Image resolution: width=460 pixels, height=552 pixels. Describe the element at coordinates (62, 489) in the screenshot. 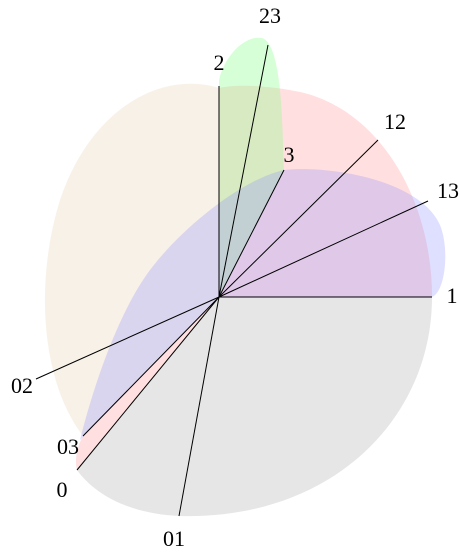

I see `ray-label: 0` at that location.